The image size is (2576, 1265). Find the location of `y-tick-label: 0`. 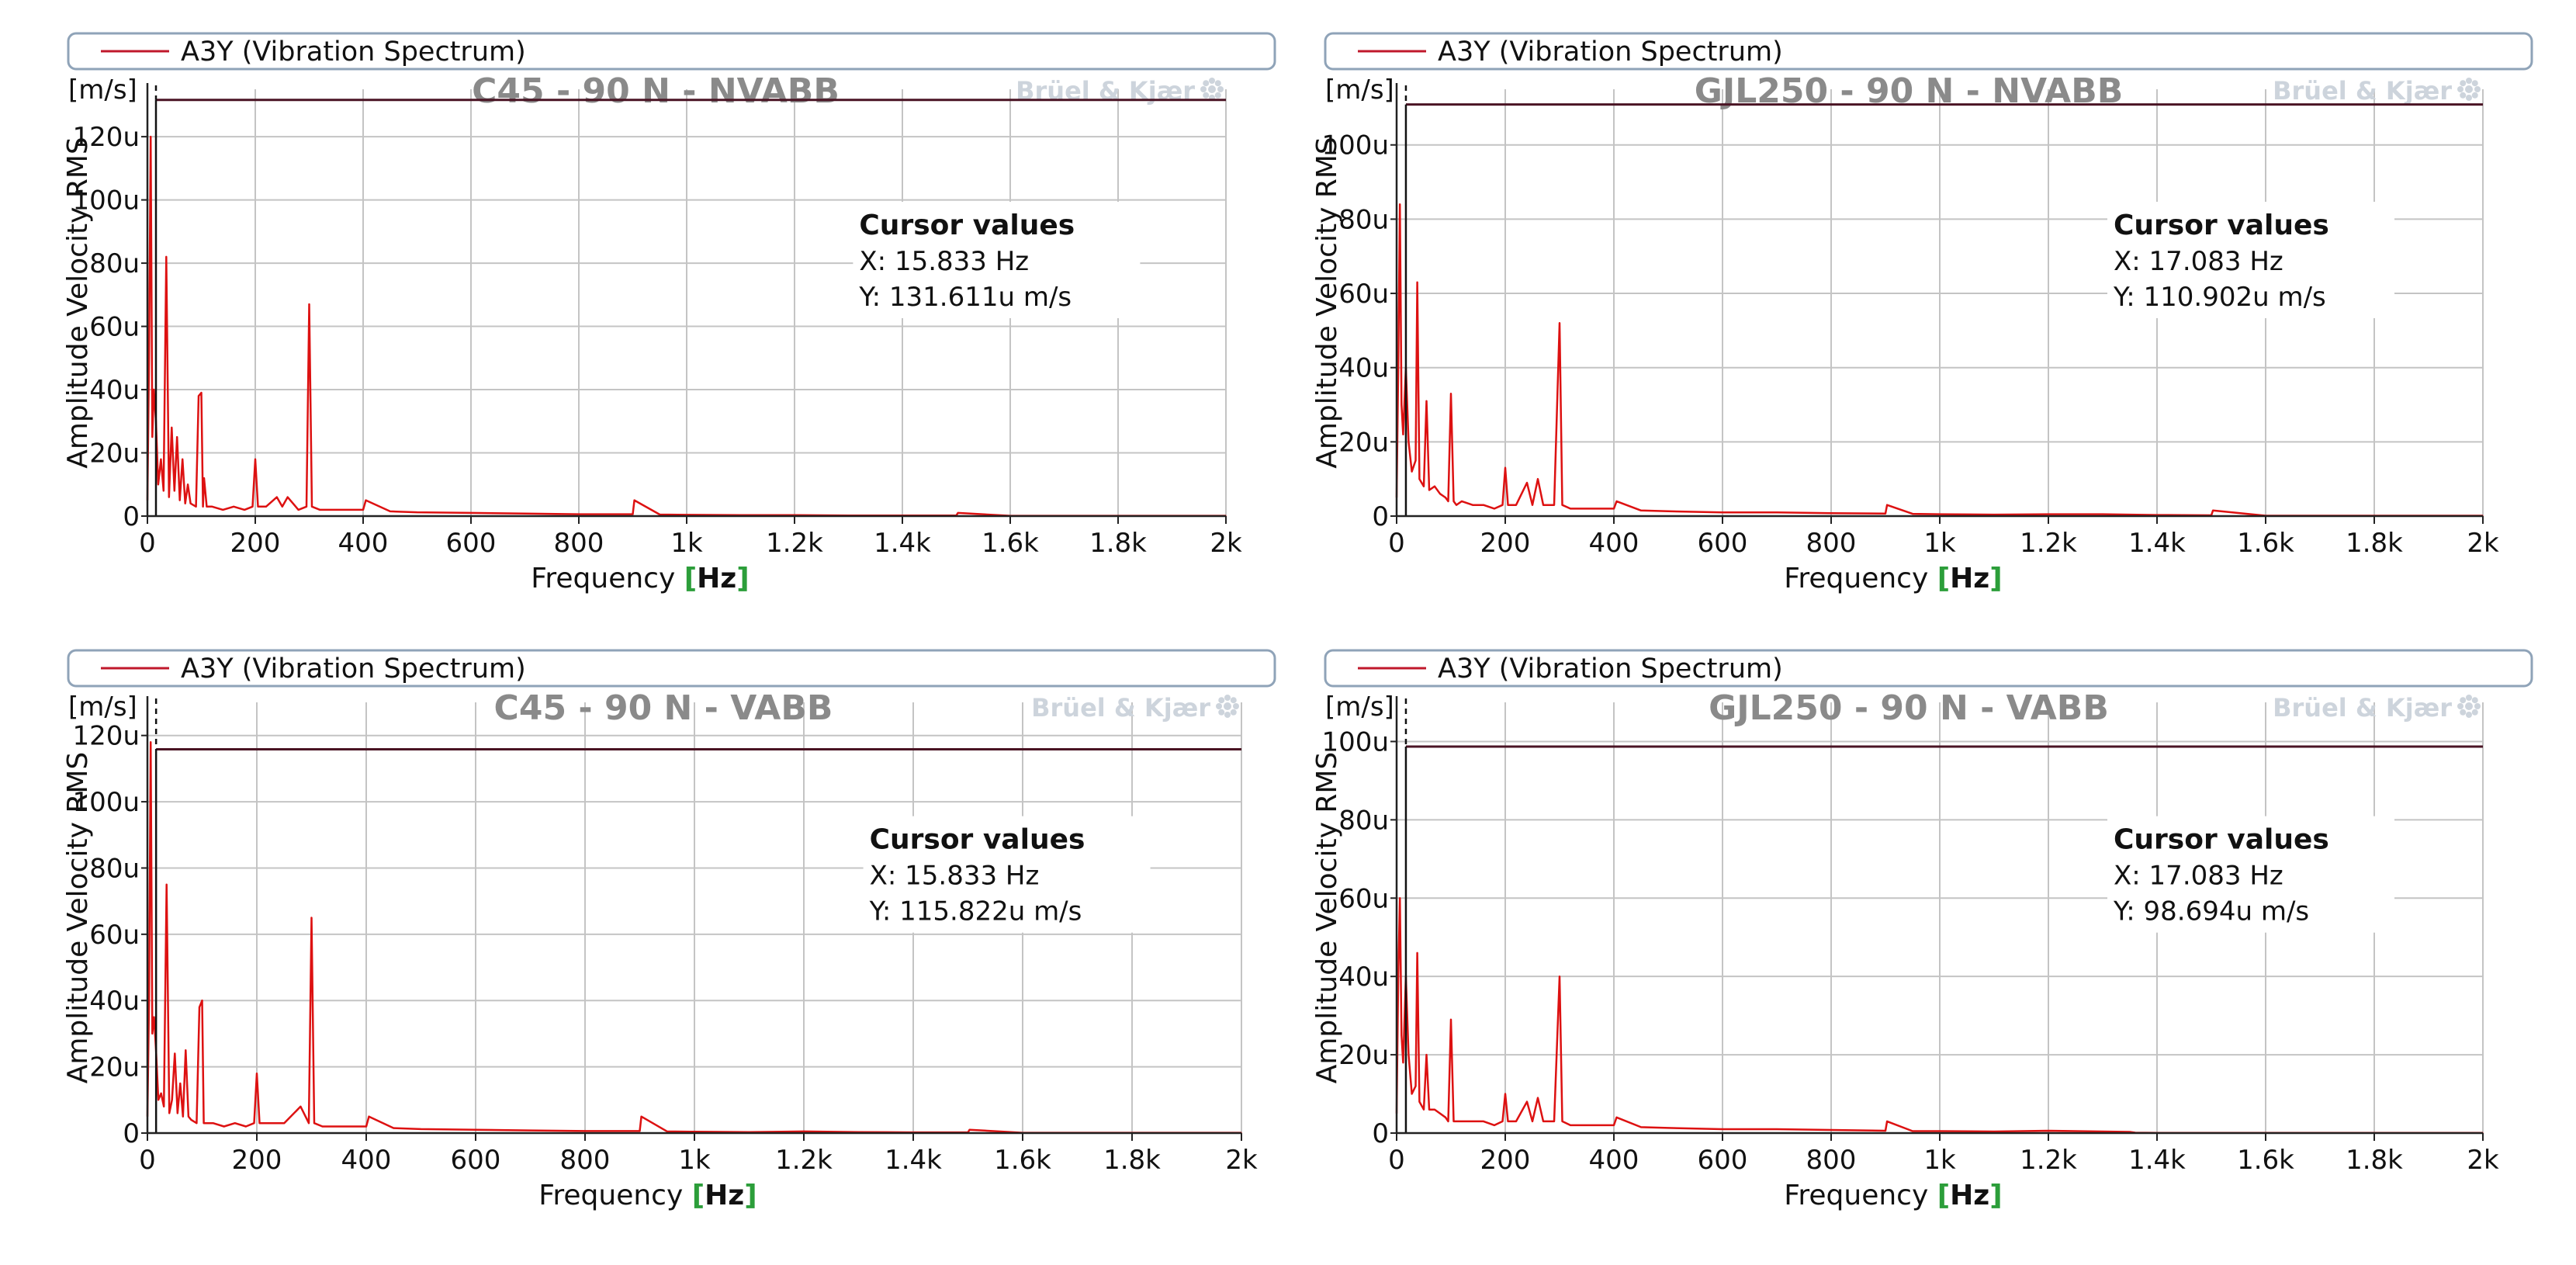

y-tick-label: 0 is located at coordinates (131, 1133).